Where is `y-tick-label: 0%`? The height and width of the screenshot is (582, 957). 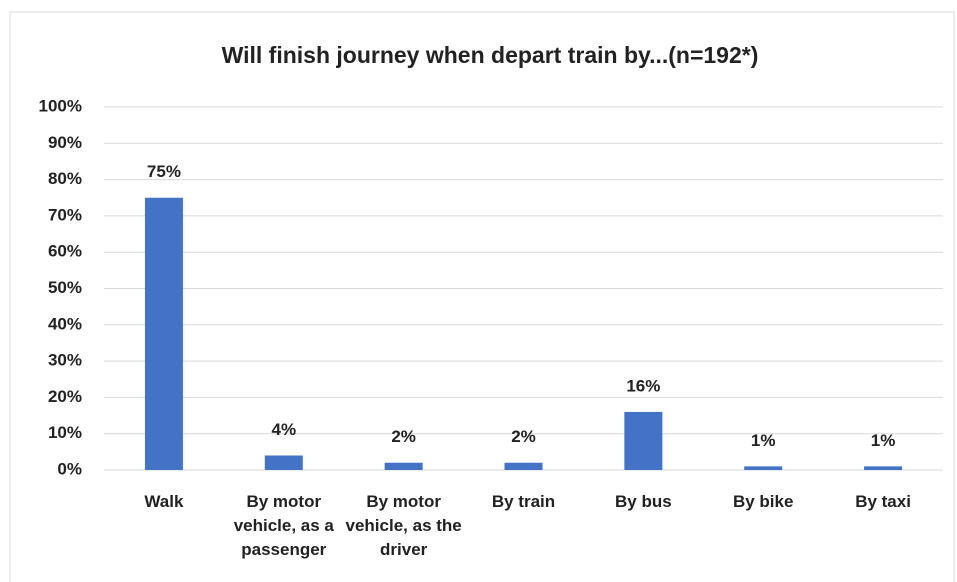 y-tick-label: 0% is located at coordinates (69, 468).